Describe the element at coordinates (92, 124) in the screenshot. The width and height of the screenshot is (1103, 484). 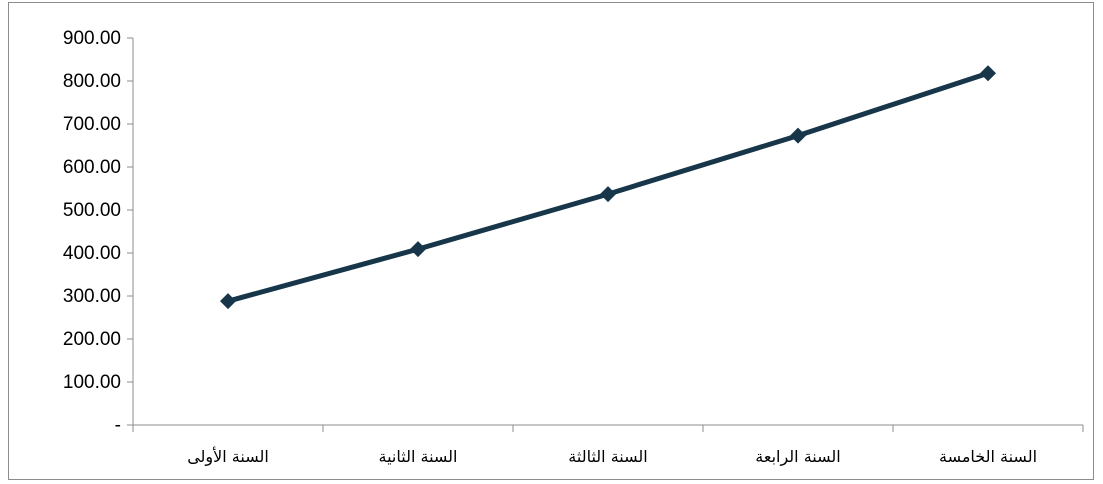
I see `y-tick-label: 700.00` at that location.